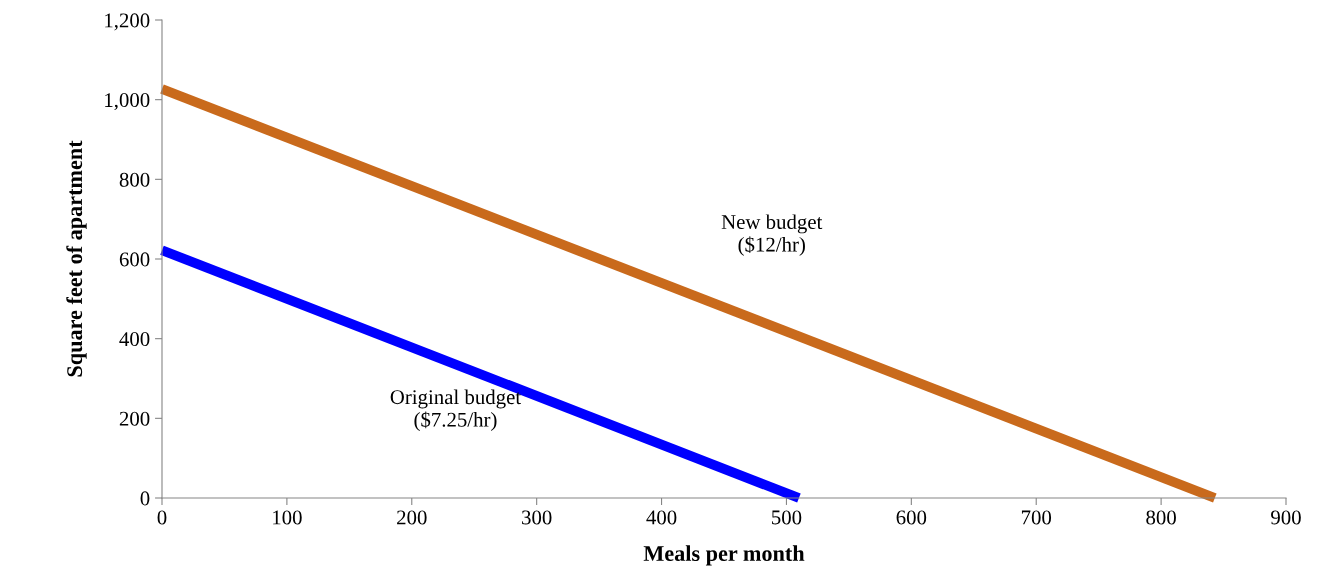  What do you see at coordinates (162, 517) in the screenshot?
I see `x-tick-label: 0` at bounding box center [162, 517].